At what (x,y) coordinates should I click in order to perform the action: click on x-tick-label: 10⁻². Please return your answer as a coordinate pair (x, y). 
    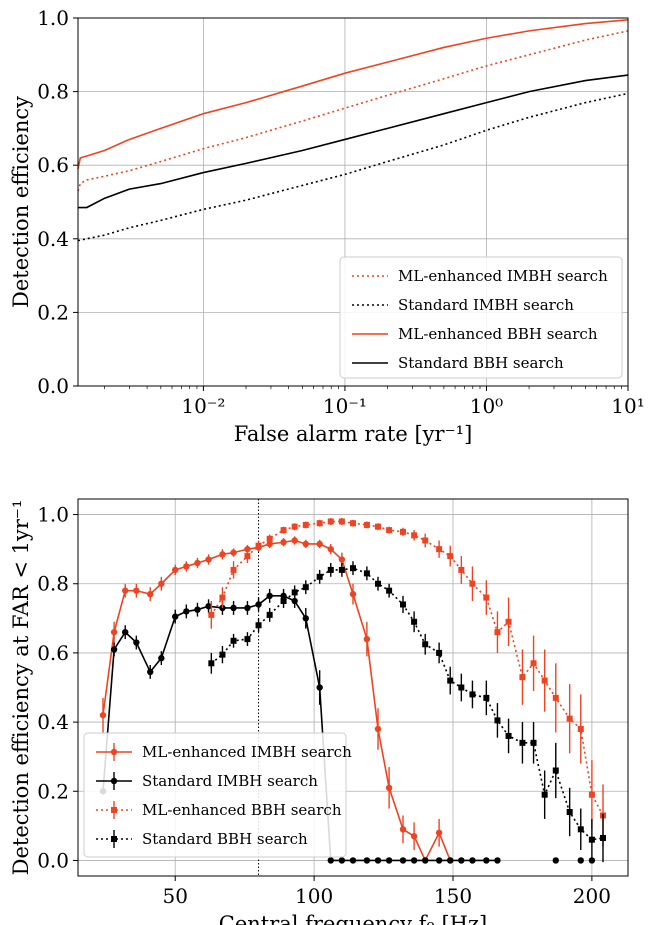
    Looking at the image, I should click on (203, 406).